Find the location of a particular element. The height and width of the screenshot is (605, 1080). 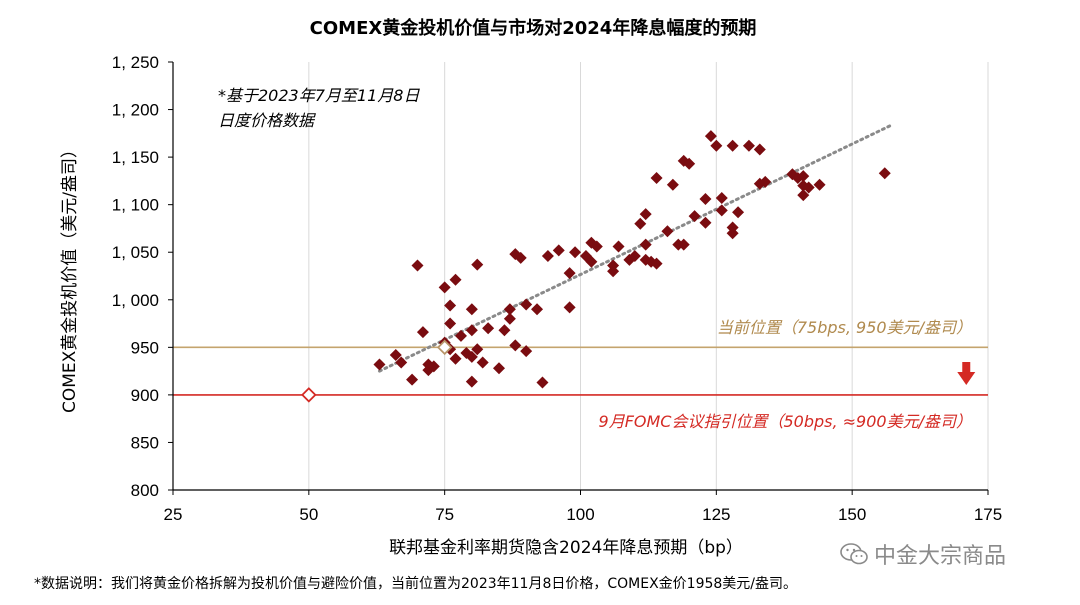

x-tick-label-25: 25 is located at coordinates (173, 514).